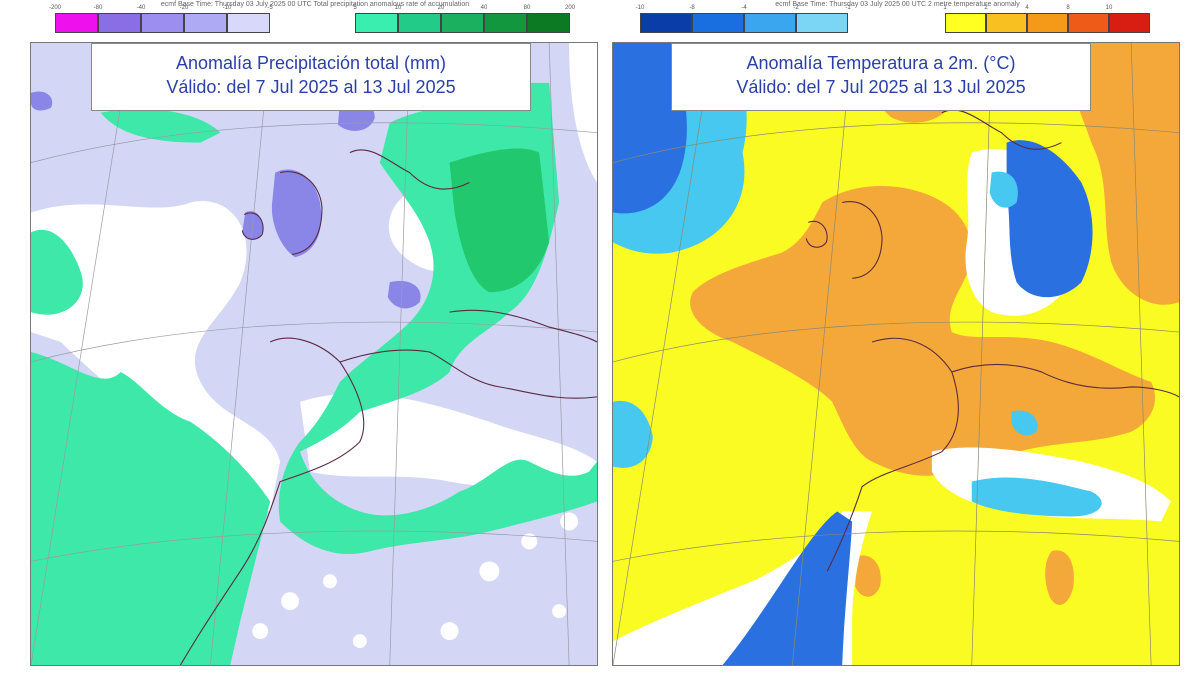  I want to click on temp-negative-tick-label: -1, so click(848, 8).